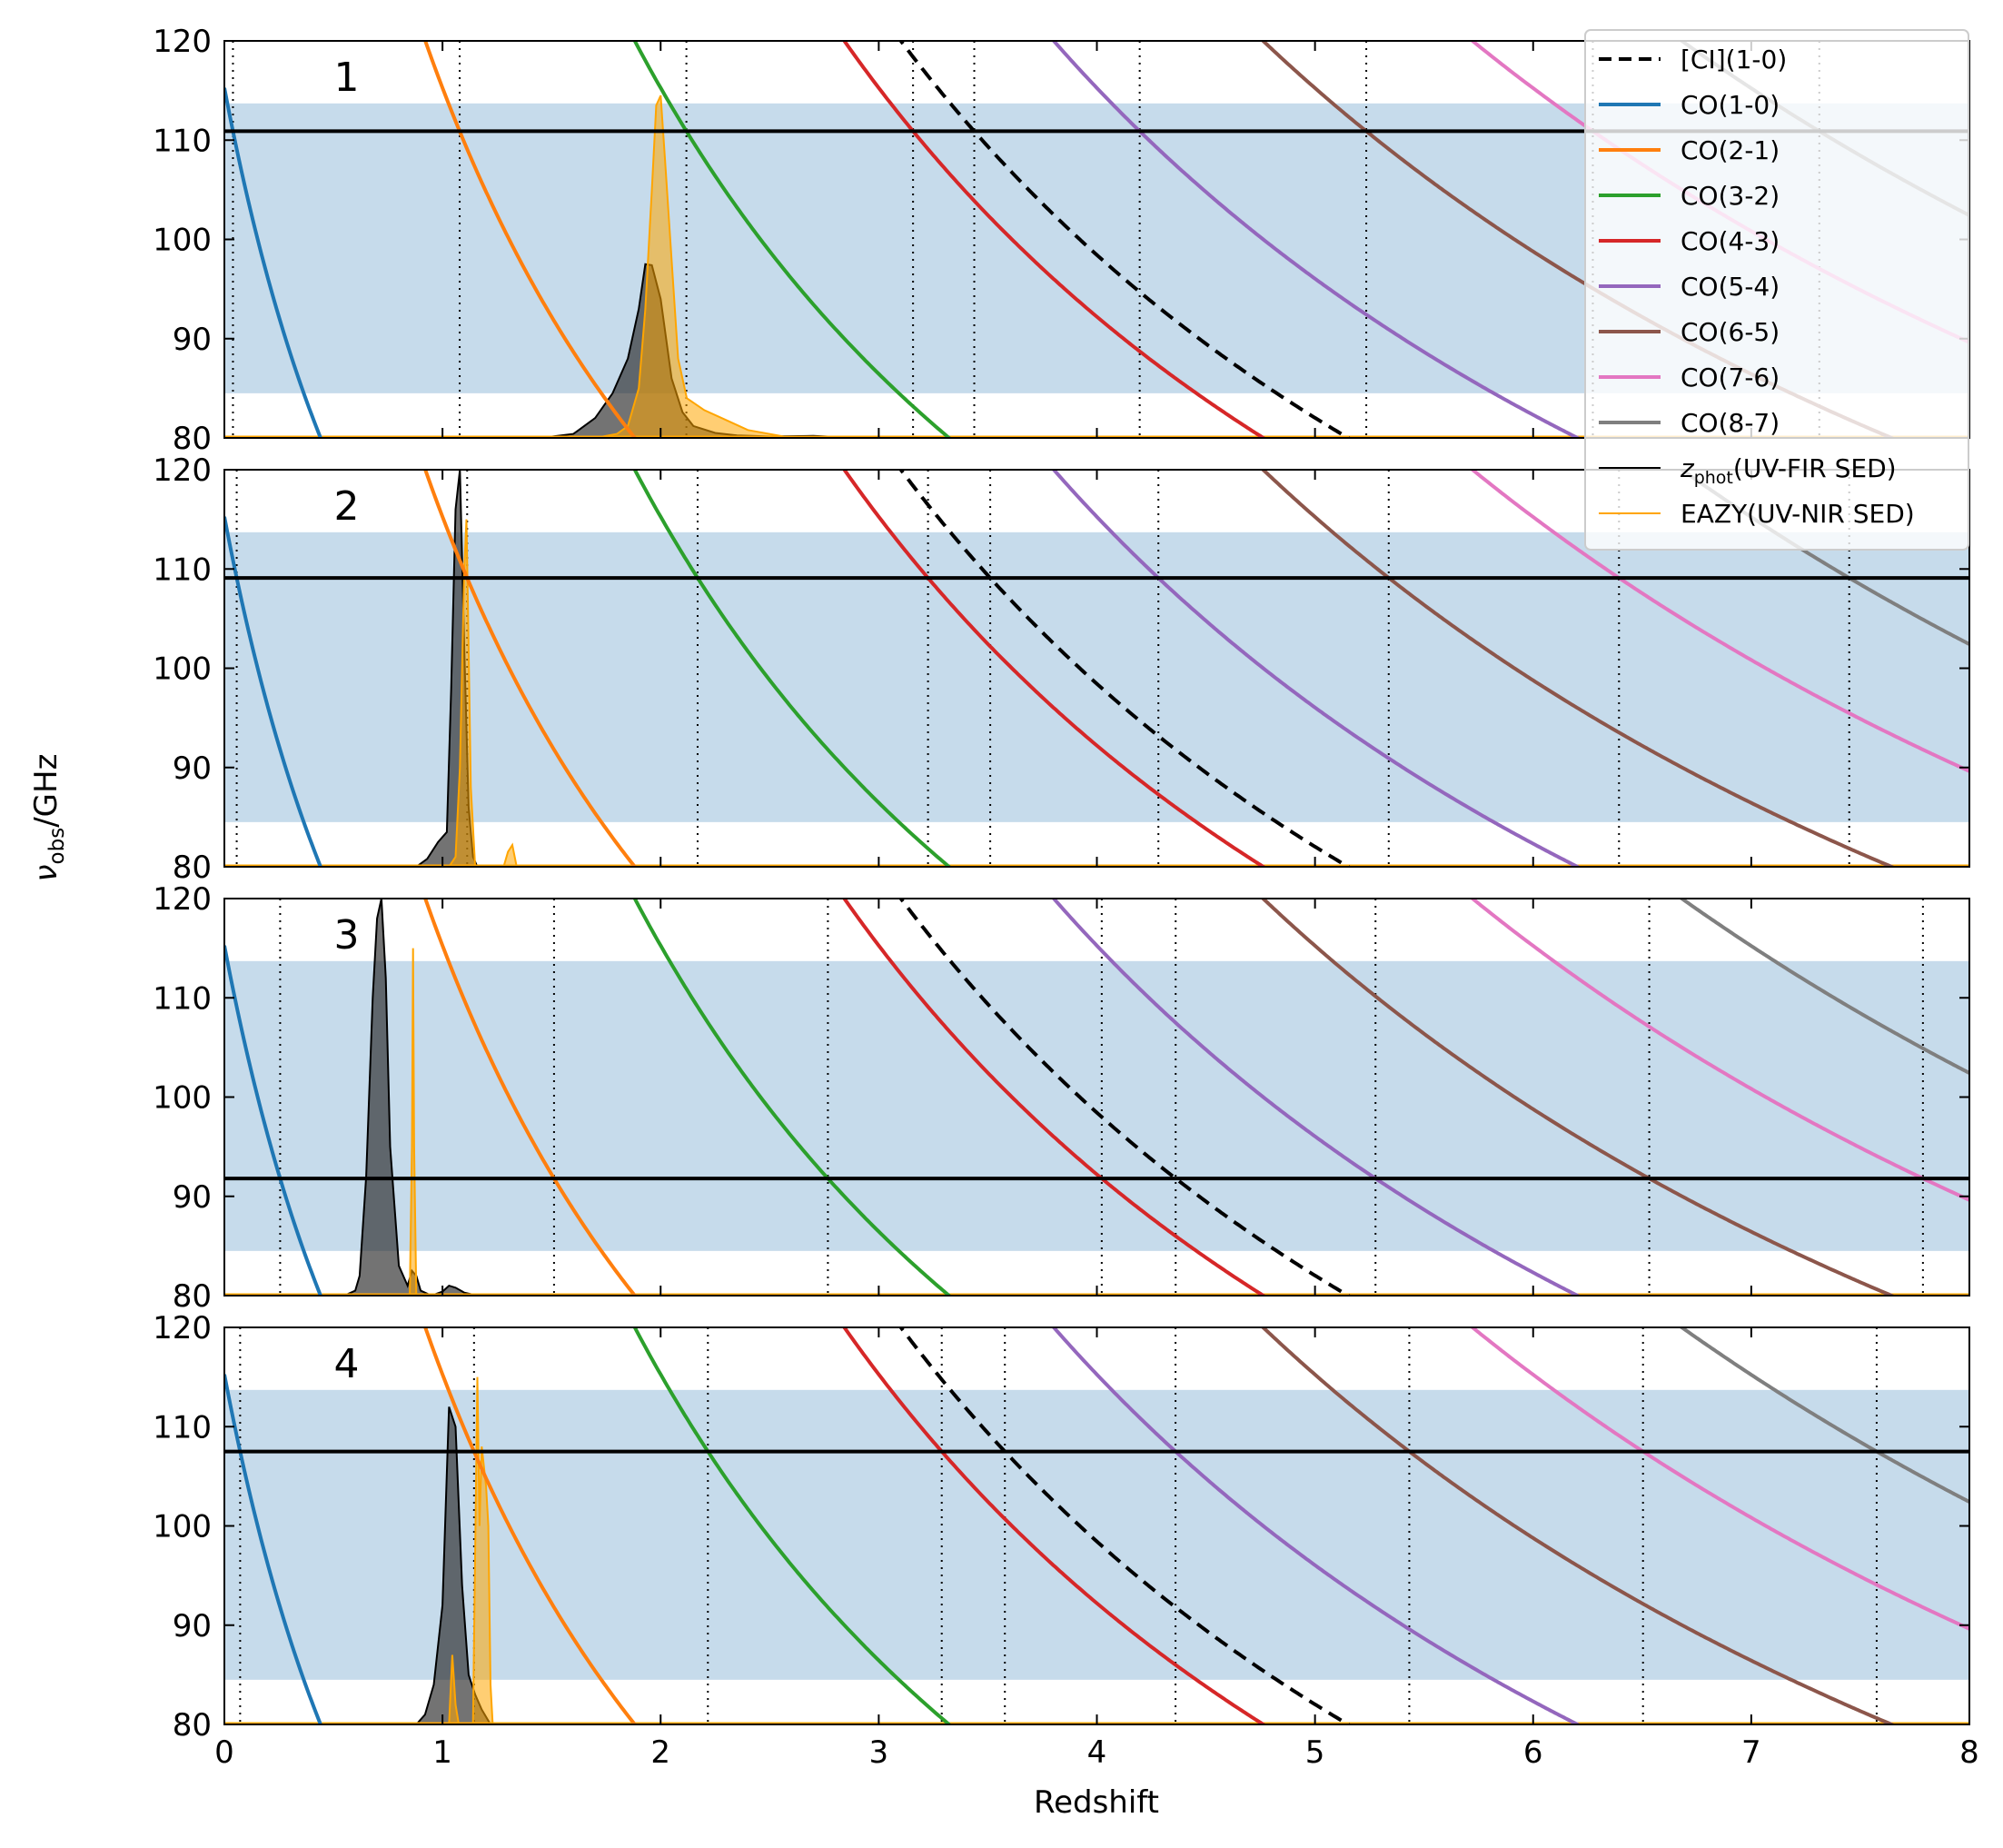 The width and height of the screenshot is (2003, 1848). Describe the element at coordinates (1969, 1752) in the screenshot. I see `x-tick-label: 8` at that location.